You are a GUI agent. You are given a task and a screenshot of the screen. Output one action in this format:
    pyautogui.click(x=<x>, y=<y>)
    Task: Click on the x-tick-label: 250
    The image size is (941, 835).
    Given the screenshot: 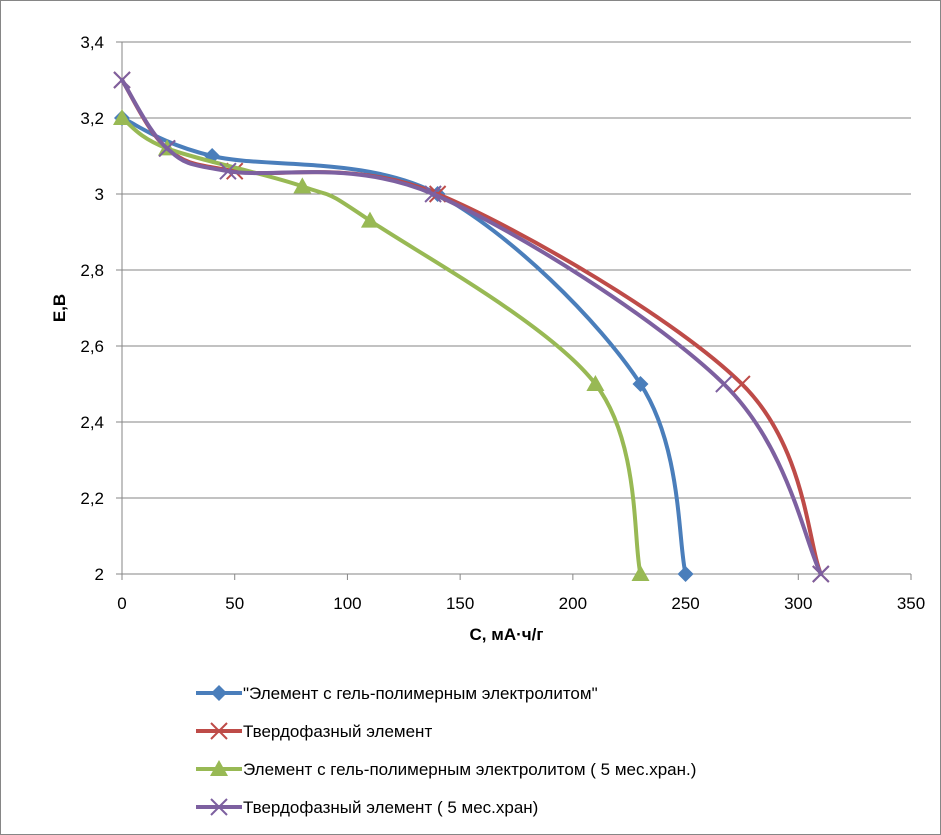 What is the action you would take?
    pyautogui.click(x=685, y=603)
    